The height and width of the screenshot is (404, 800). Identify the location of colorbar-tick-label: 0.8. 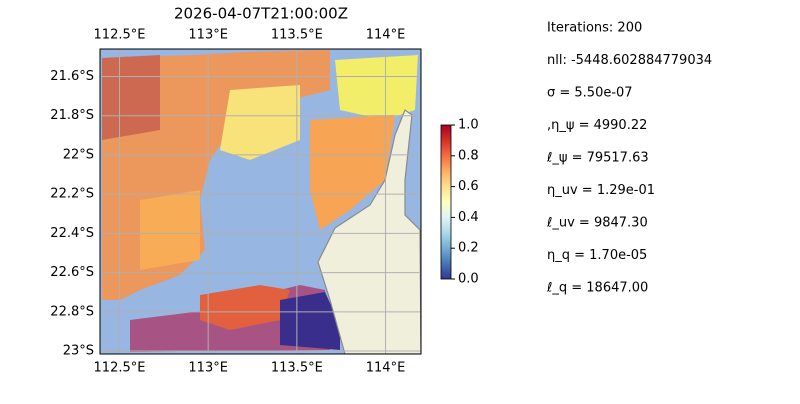
(468, 155).